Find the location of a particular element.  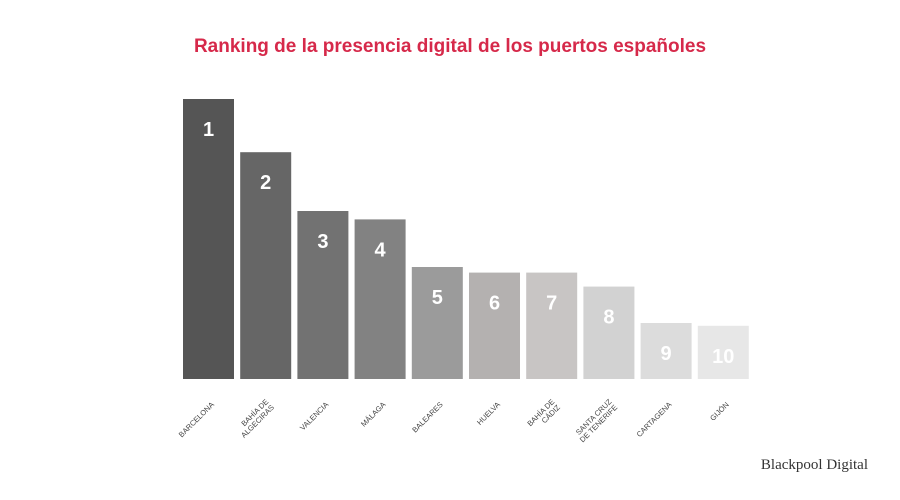

rank-label-4: 4 is located at coordinates (381, 250).